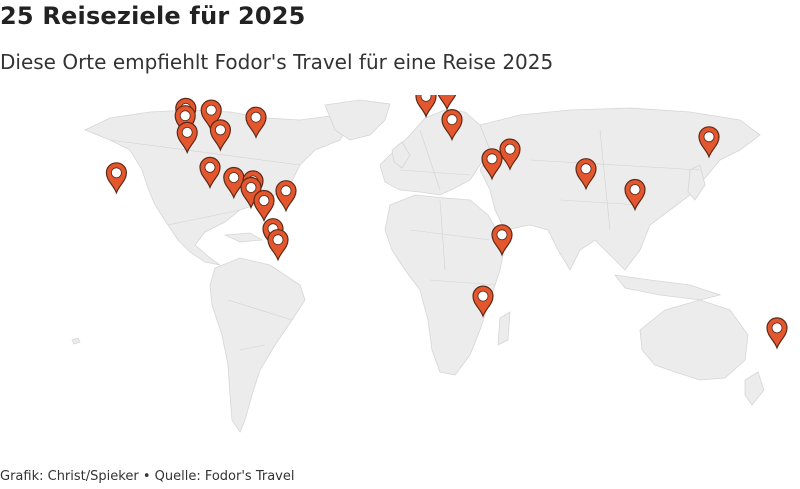 The height and width of the screenshot is (489, 800). I want to click on location-pin-egypt, so click(492, 164).